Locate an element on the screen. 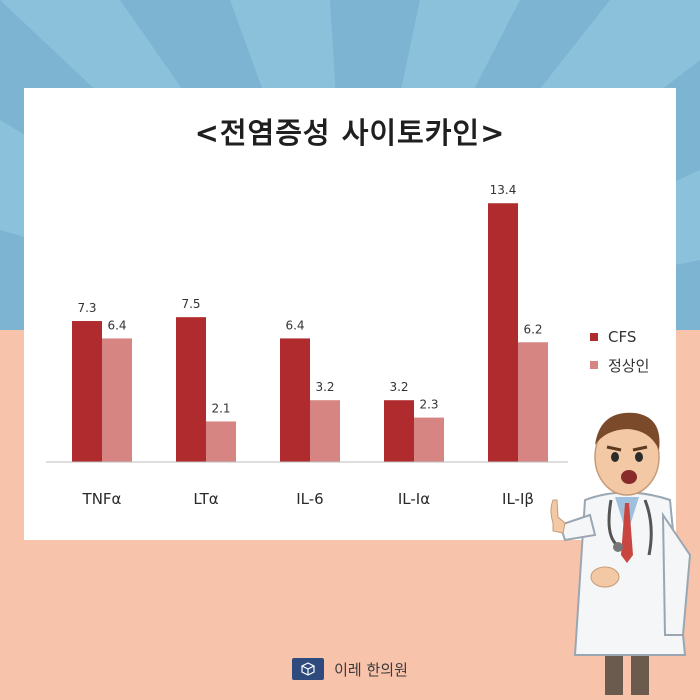  data-label: 7.3 is located at coordinates (86, 308).